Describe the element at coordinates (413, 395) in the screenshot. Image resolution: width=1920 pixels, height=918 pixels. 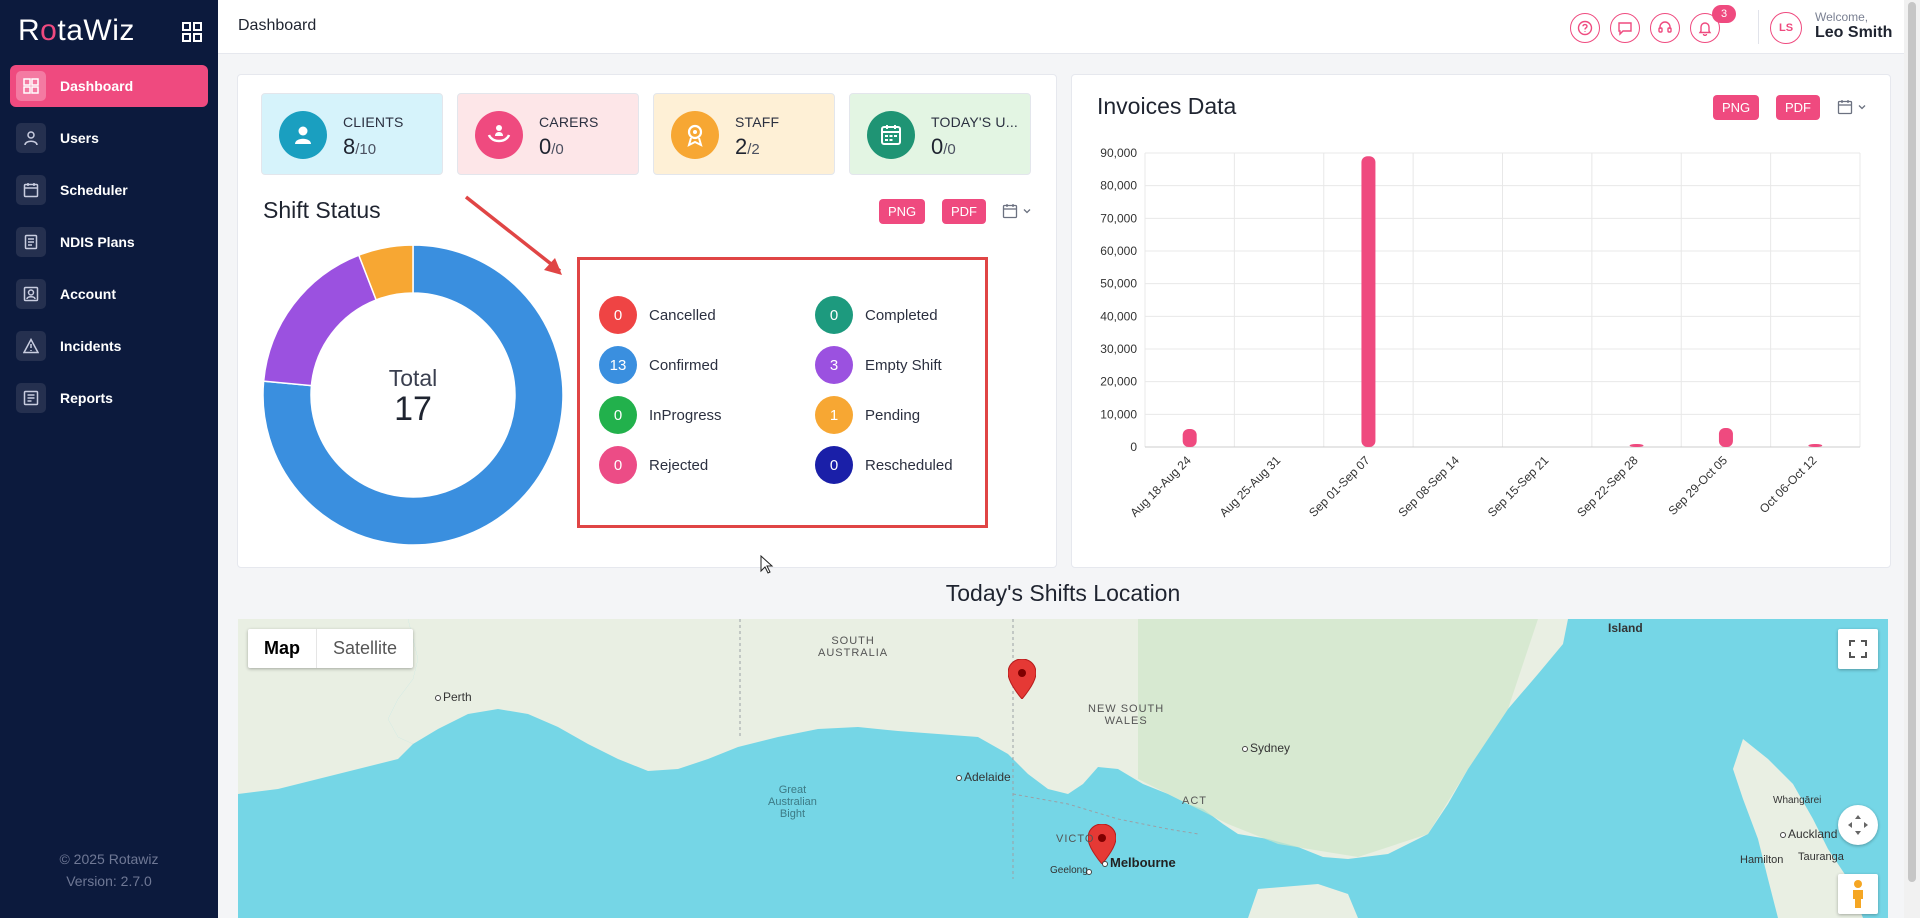
I see `donut-slice-confirmed` at that location.